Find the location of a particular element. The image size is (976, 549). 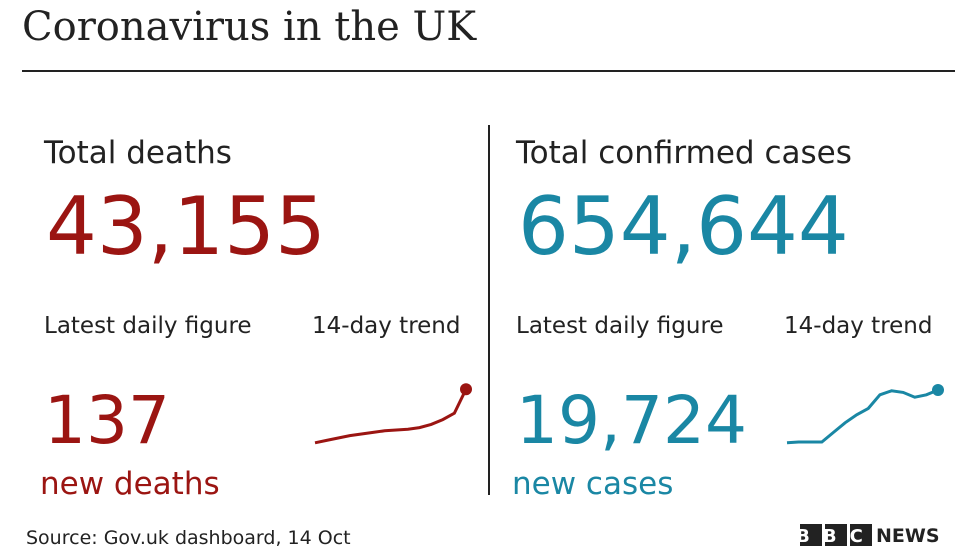

total-value: 43,155 is located at coordinates (186, 226).